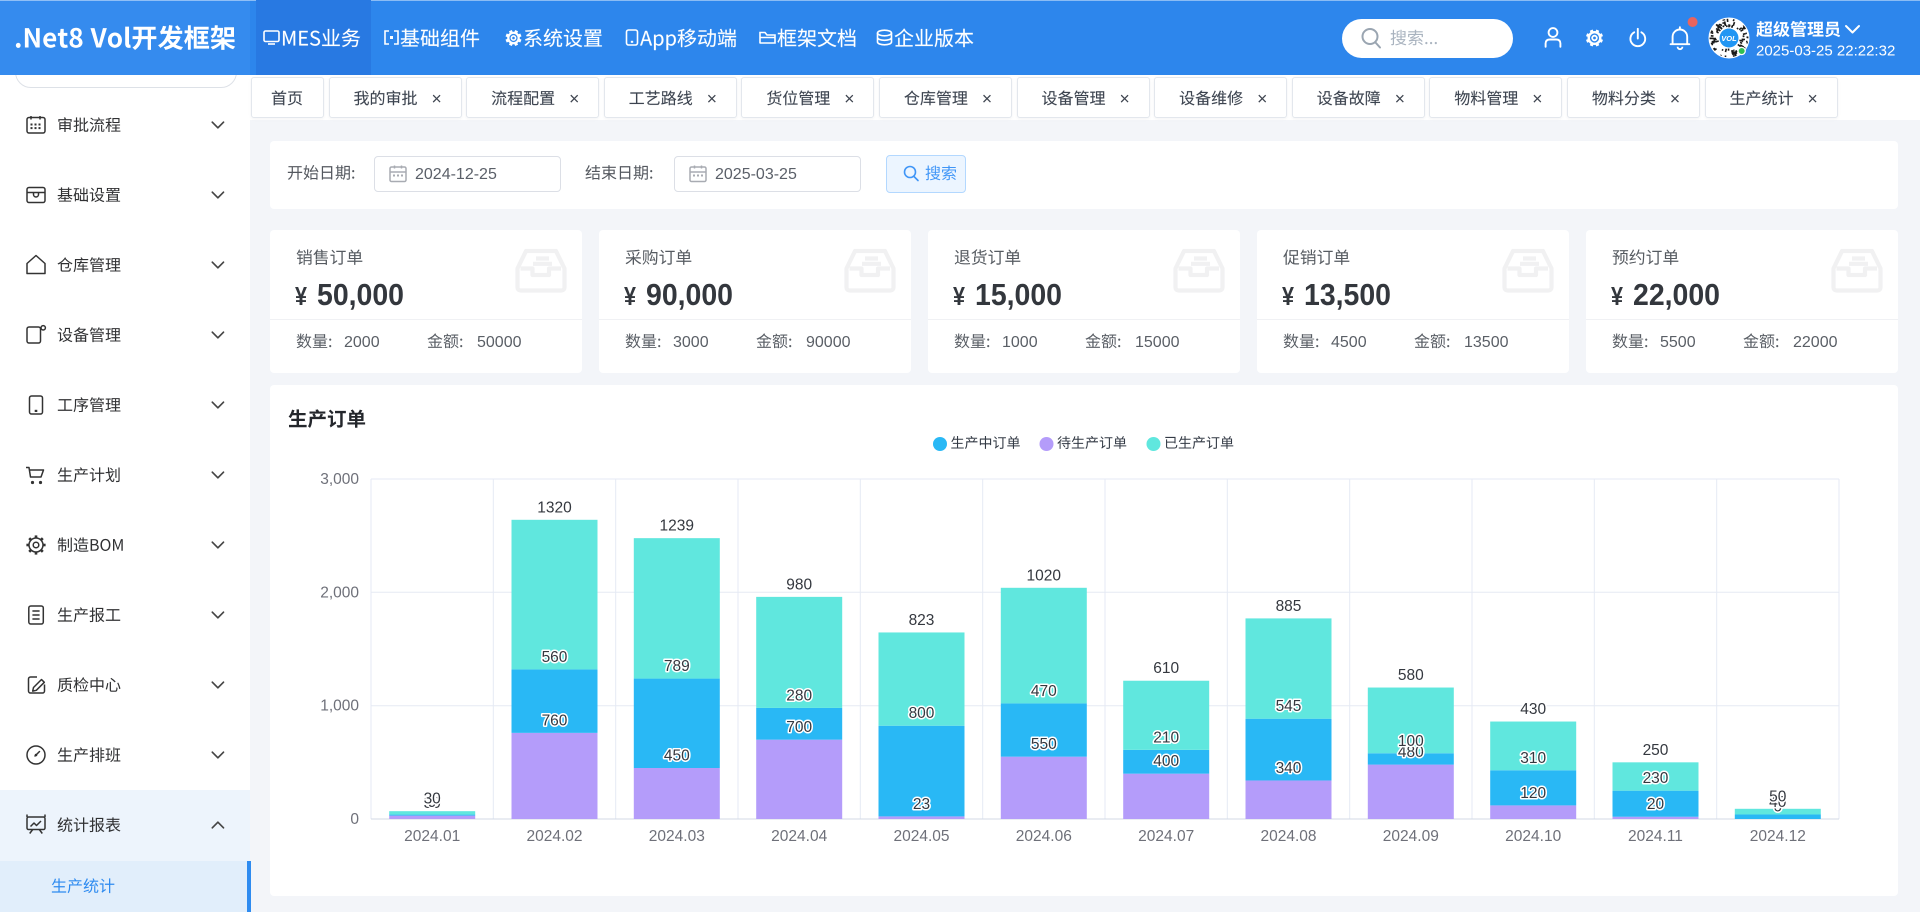  Describe the element at coordinates (555, 720) in the screenshot. I see `svg-text: 760` at that location.